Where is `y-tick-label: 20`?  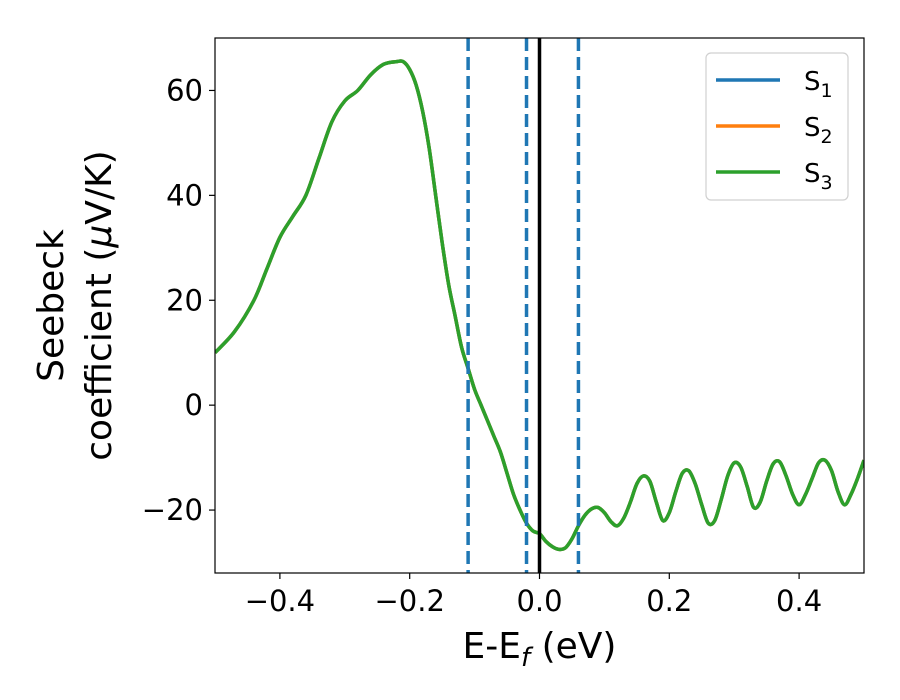 y-tick-label: 20 is located at coordinates (184, 300).